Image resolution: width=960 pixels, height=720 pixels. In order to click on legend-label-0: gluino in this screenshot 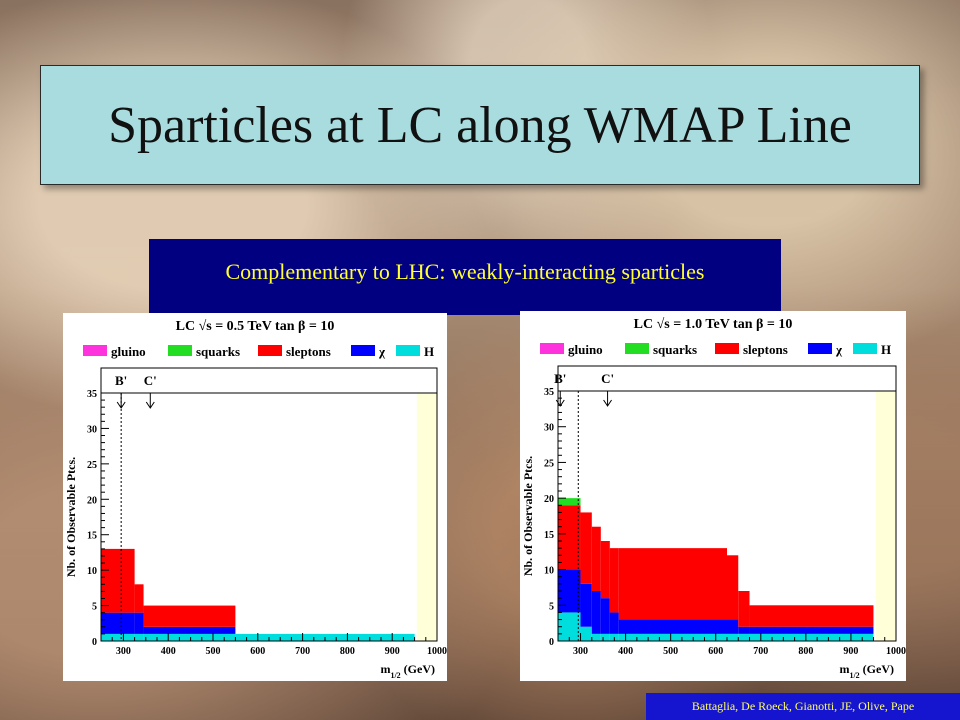, I will do `click(585, 349)`.